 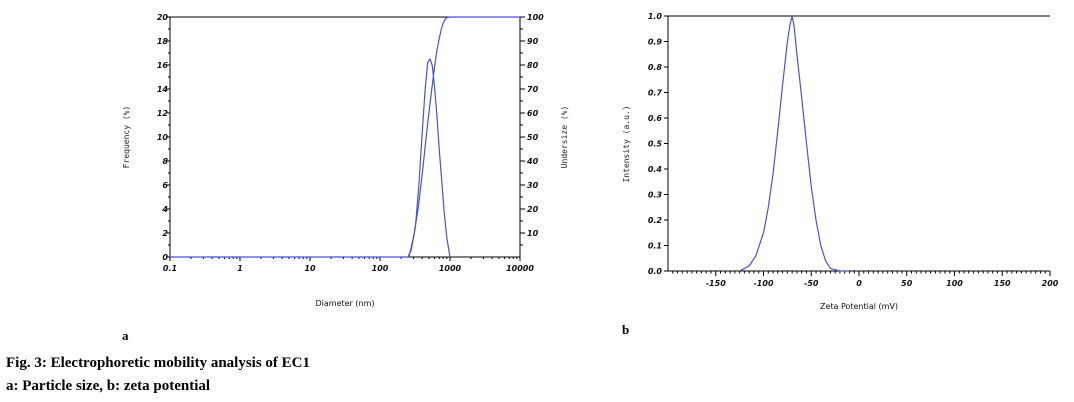 What do you see at coordinates (163, 137) in the screenshot?
I see `panel-a-y-tick-label: 10` at bounding box center [163, 137].